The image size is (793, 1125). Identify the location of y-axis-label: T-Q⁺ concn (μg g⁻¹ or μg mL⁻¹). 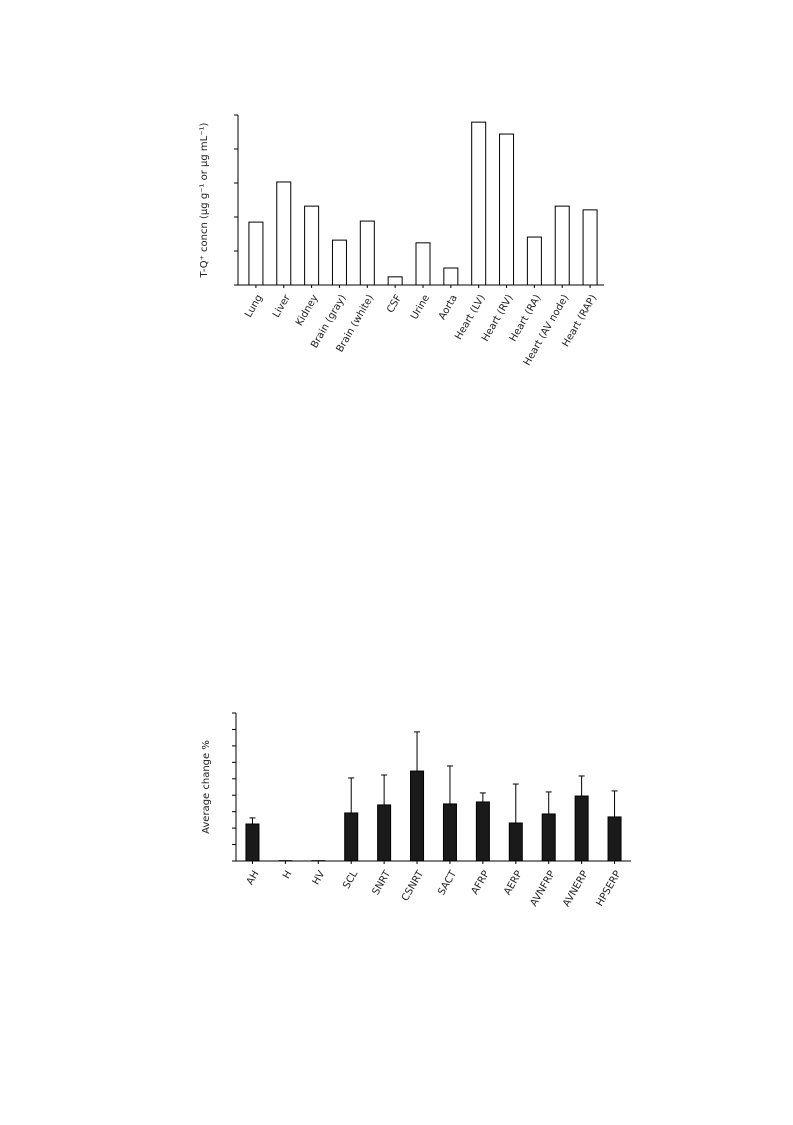
(204, 200).